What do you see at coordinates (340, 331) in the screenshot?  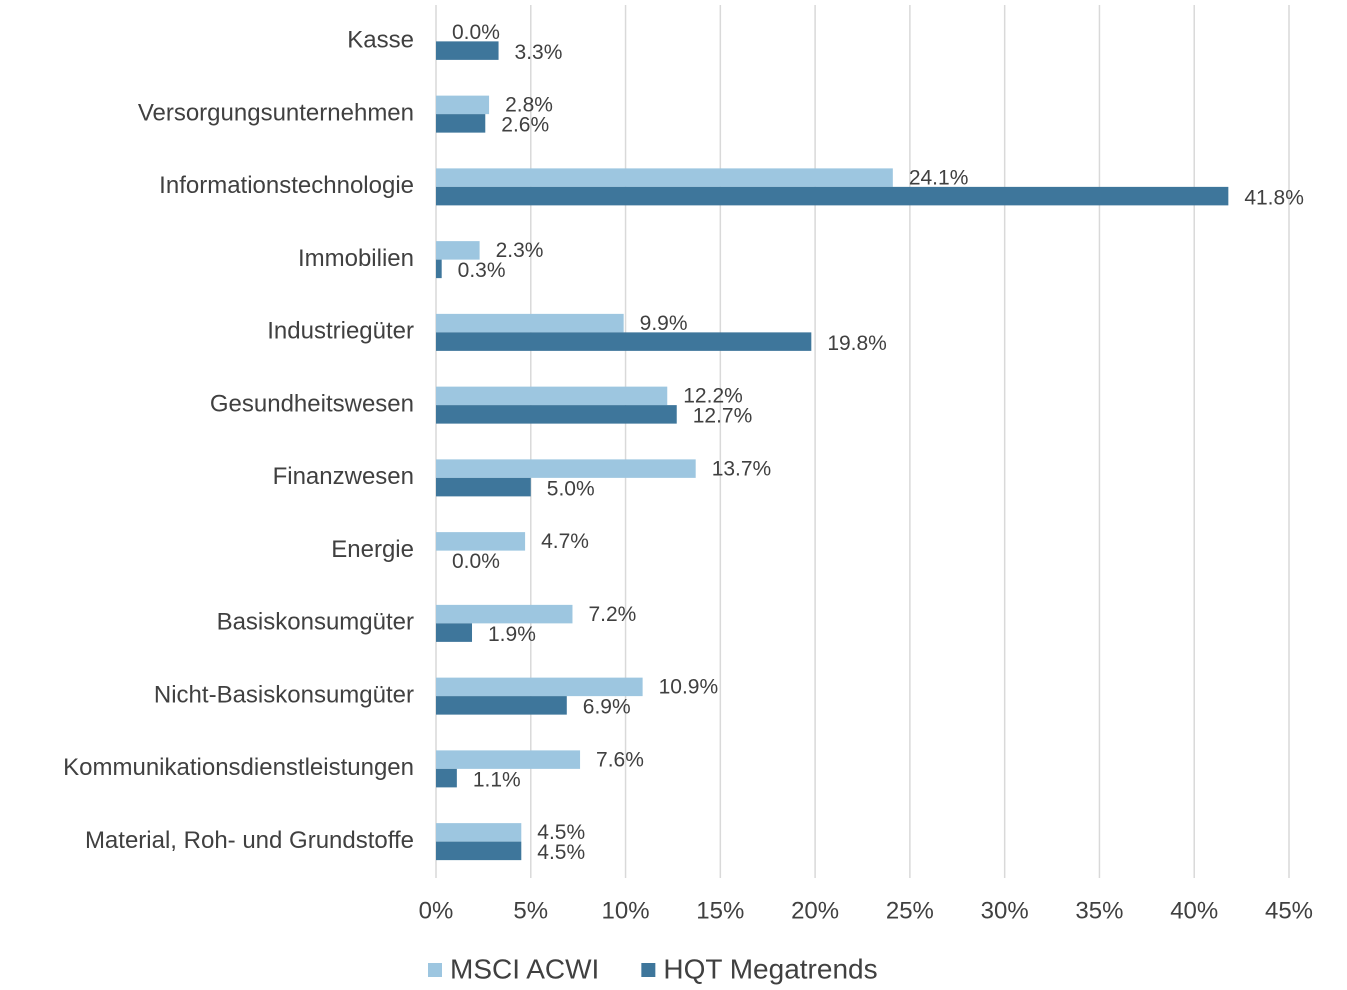 I see `category-label: Industriegüter` at bounding box center [340, 331].